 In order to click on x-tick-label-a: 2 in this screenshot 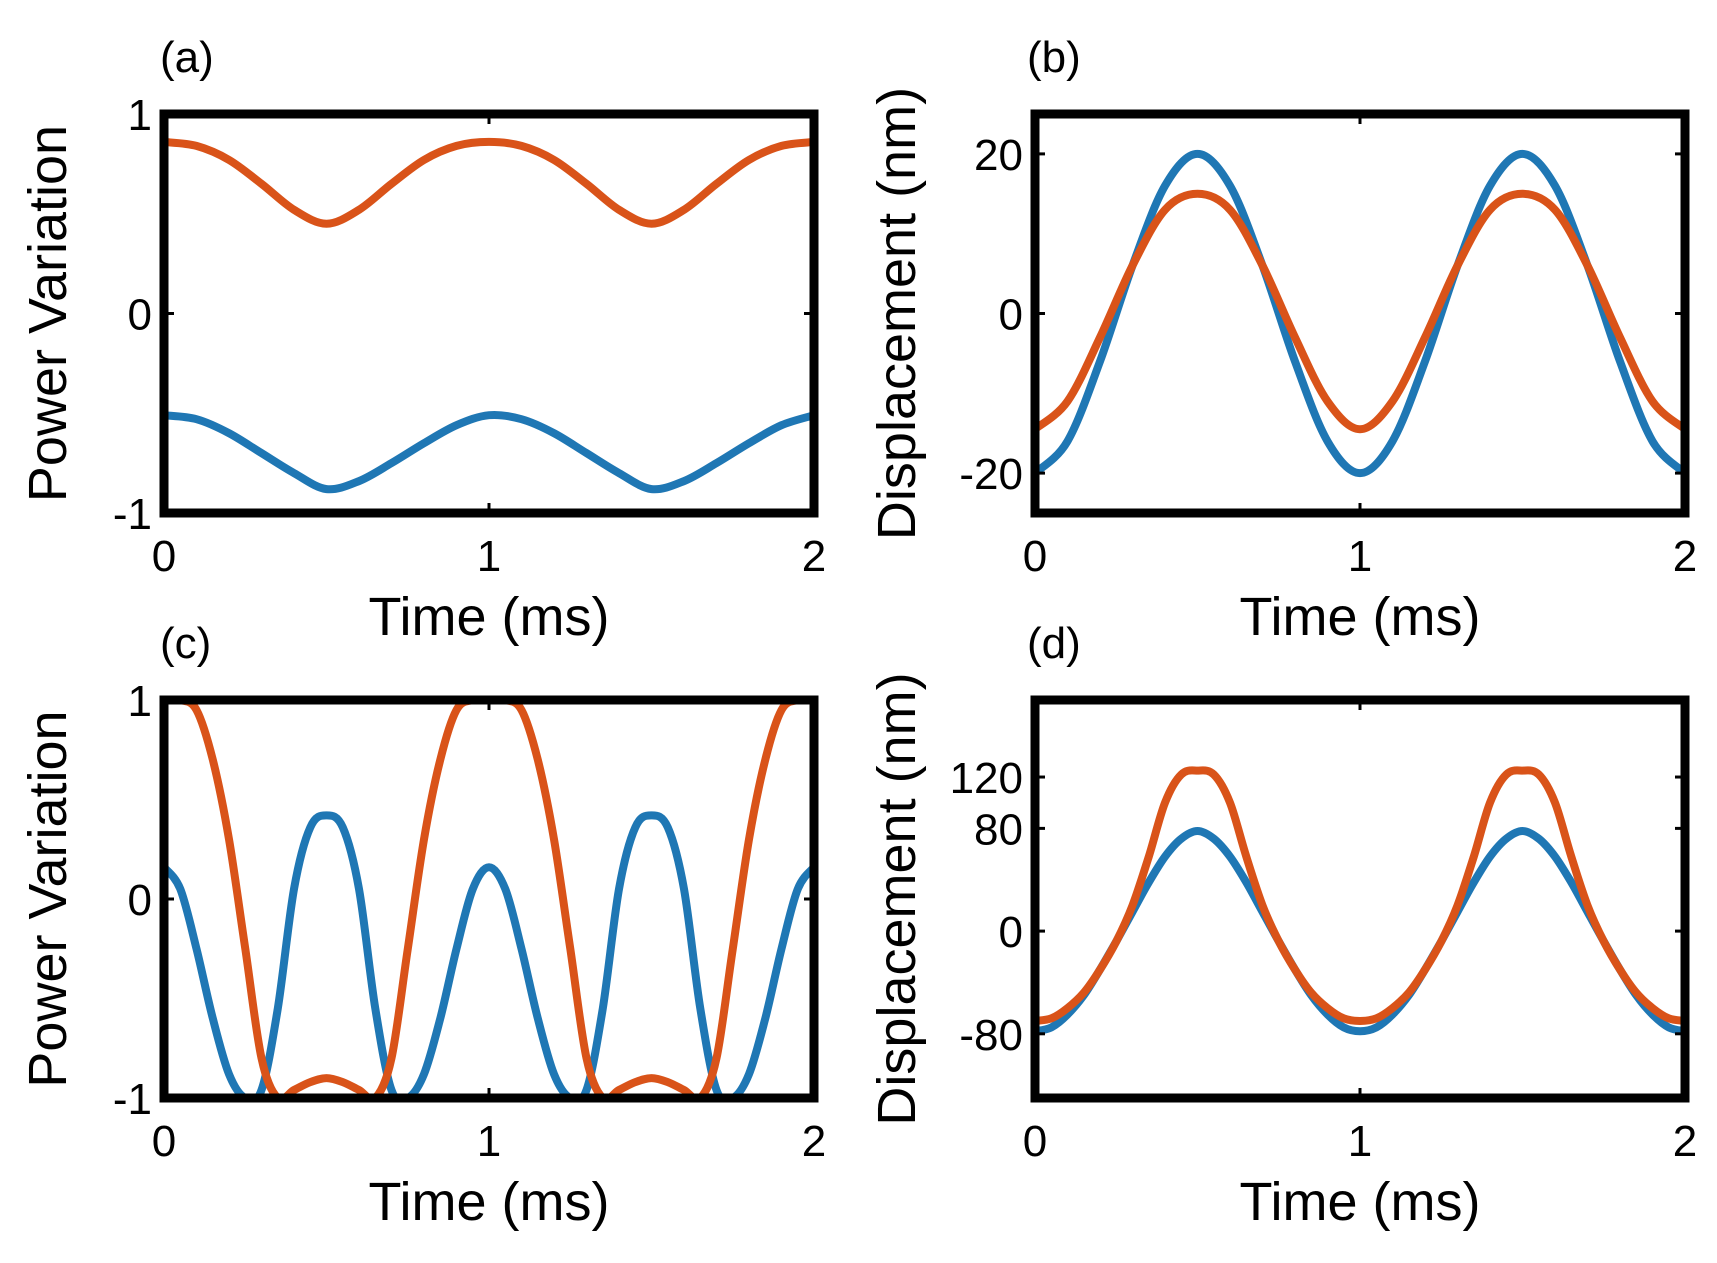, I will do `click(814, 556)`.